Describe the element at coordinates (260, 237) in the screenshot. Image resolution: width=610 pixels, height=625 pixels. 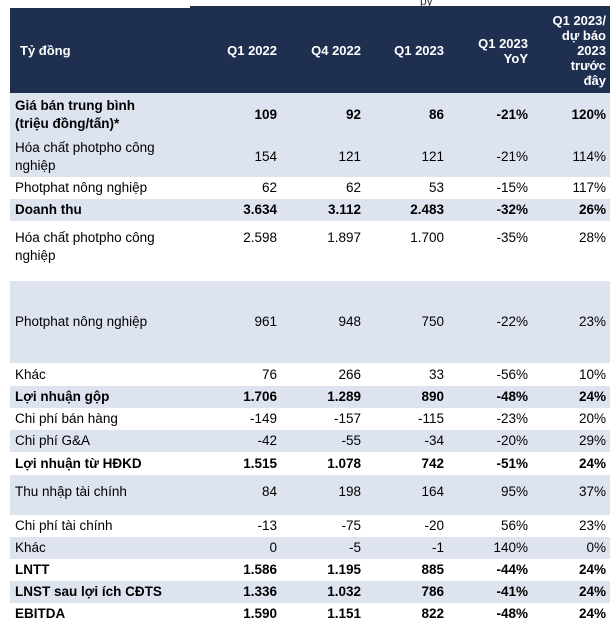
I see `cell-q1-2022: 2.598` at that location.